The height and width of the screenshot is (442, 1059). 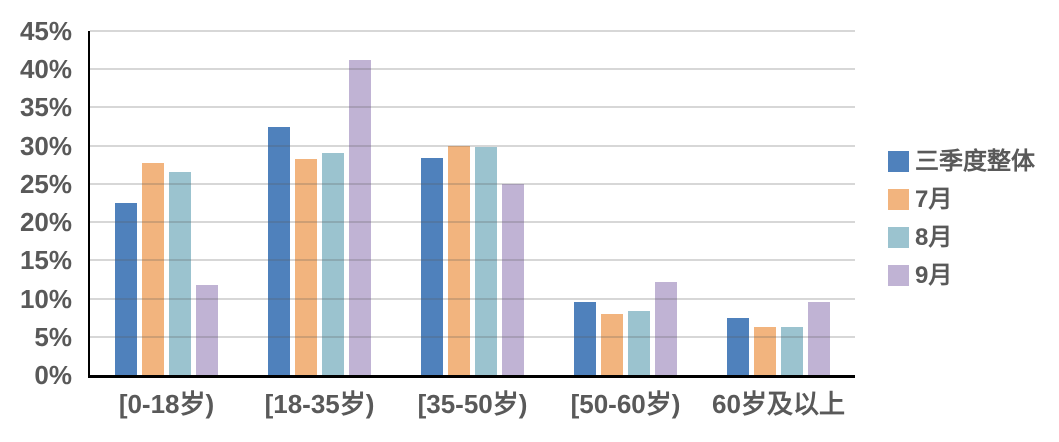 I want to click on legend-item: 三季度整体, so click(x=961, y=161).